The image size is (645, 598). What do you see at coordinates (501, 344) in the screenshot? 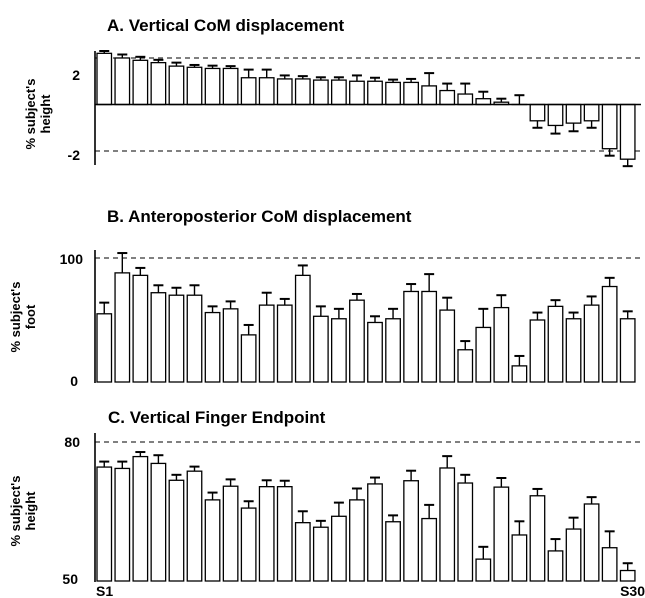
I see `panel-b-bar-S23` at bounding box center [501, 344].